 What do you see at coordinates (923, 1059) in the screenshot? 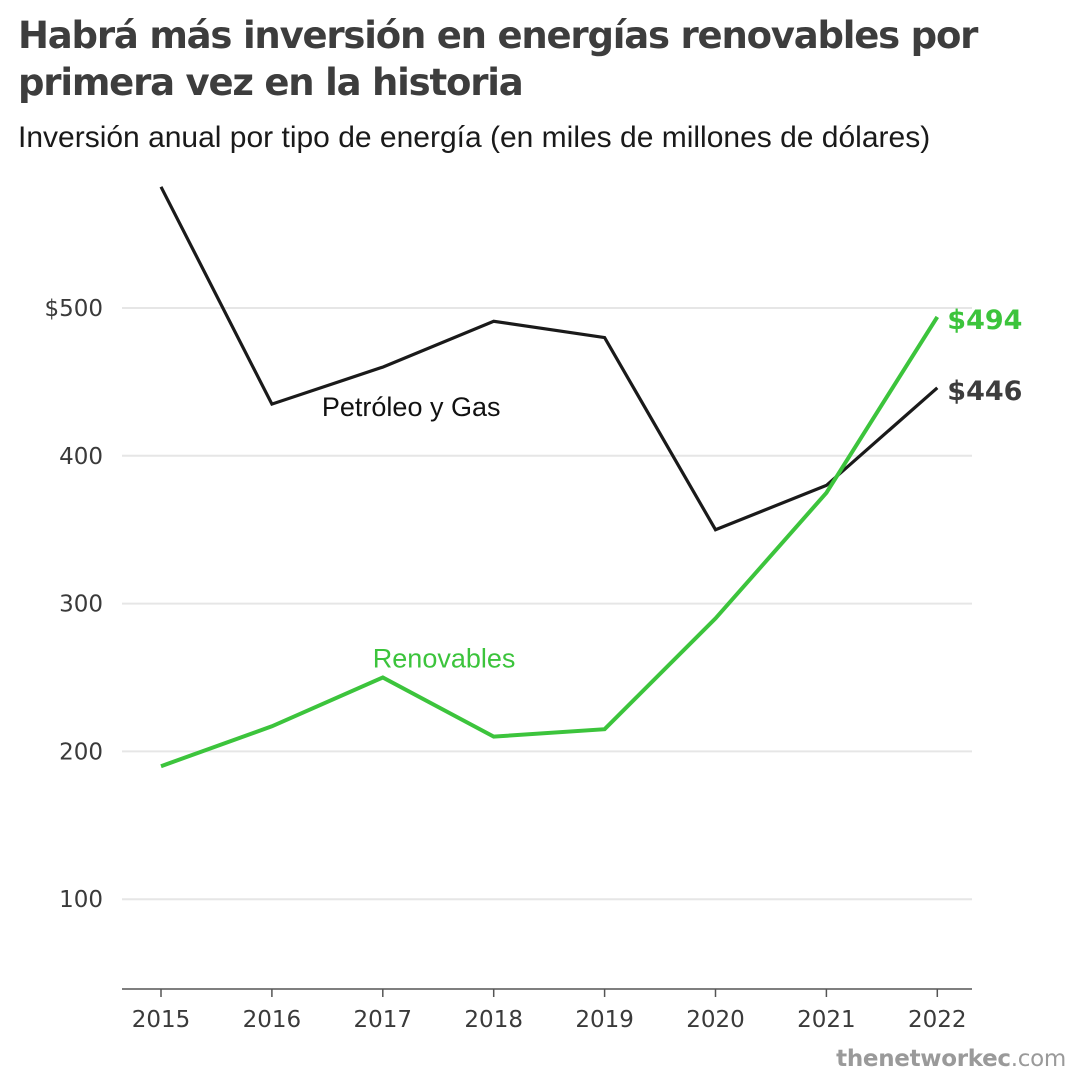
I see `source-domain: thenetworkec` at bounding box center [923, 1059].